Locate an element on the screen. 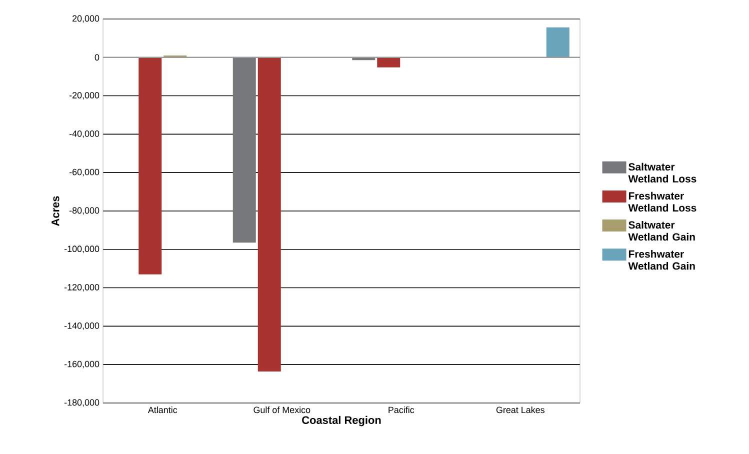 The width and height of the screenshot is (749, 454). y-tick-label: -80,000 is located at coordinates (84, 211).